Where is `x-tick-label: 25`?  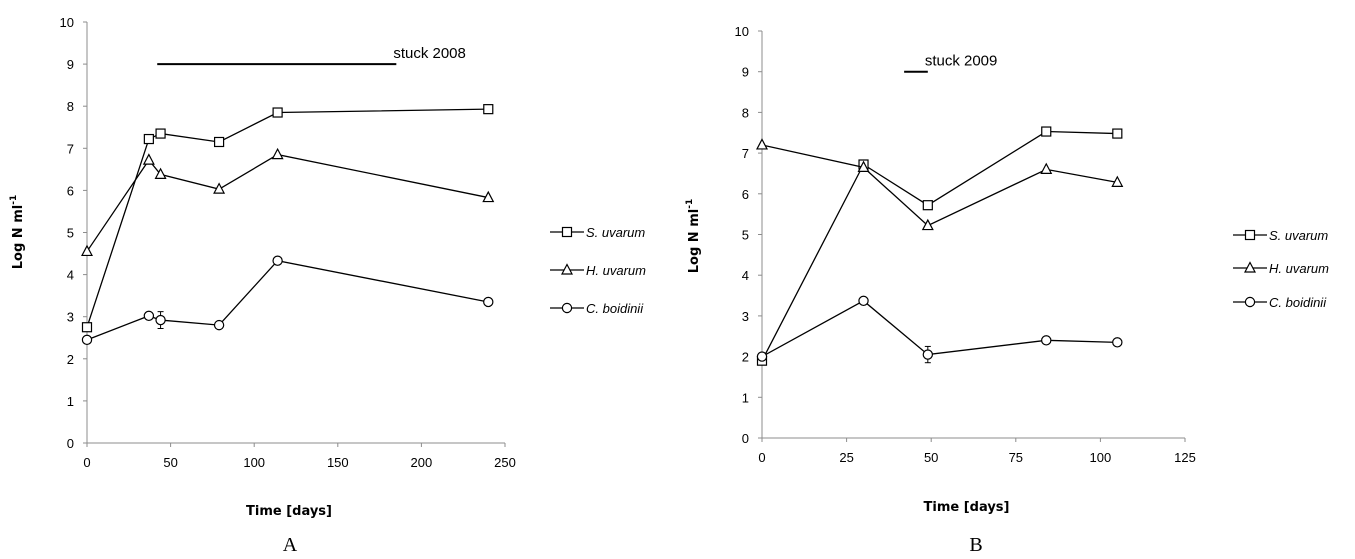 x-tick-label: 25 is located at coordinates (846, 457).